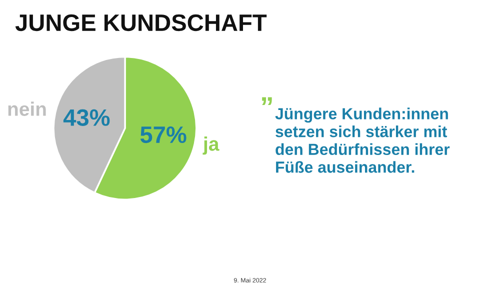 This screenshot has width=500, height=291. Describe the element at coordinates (27, 109) in the screenshot. I see `slice-label: nein` at that location.